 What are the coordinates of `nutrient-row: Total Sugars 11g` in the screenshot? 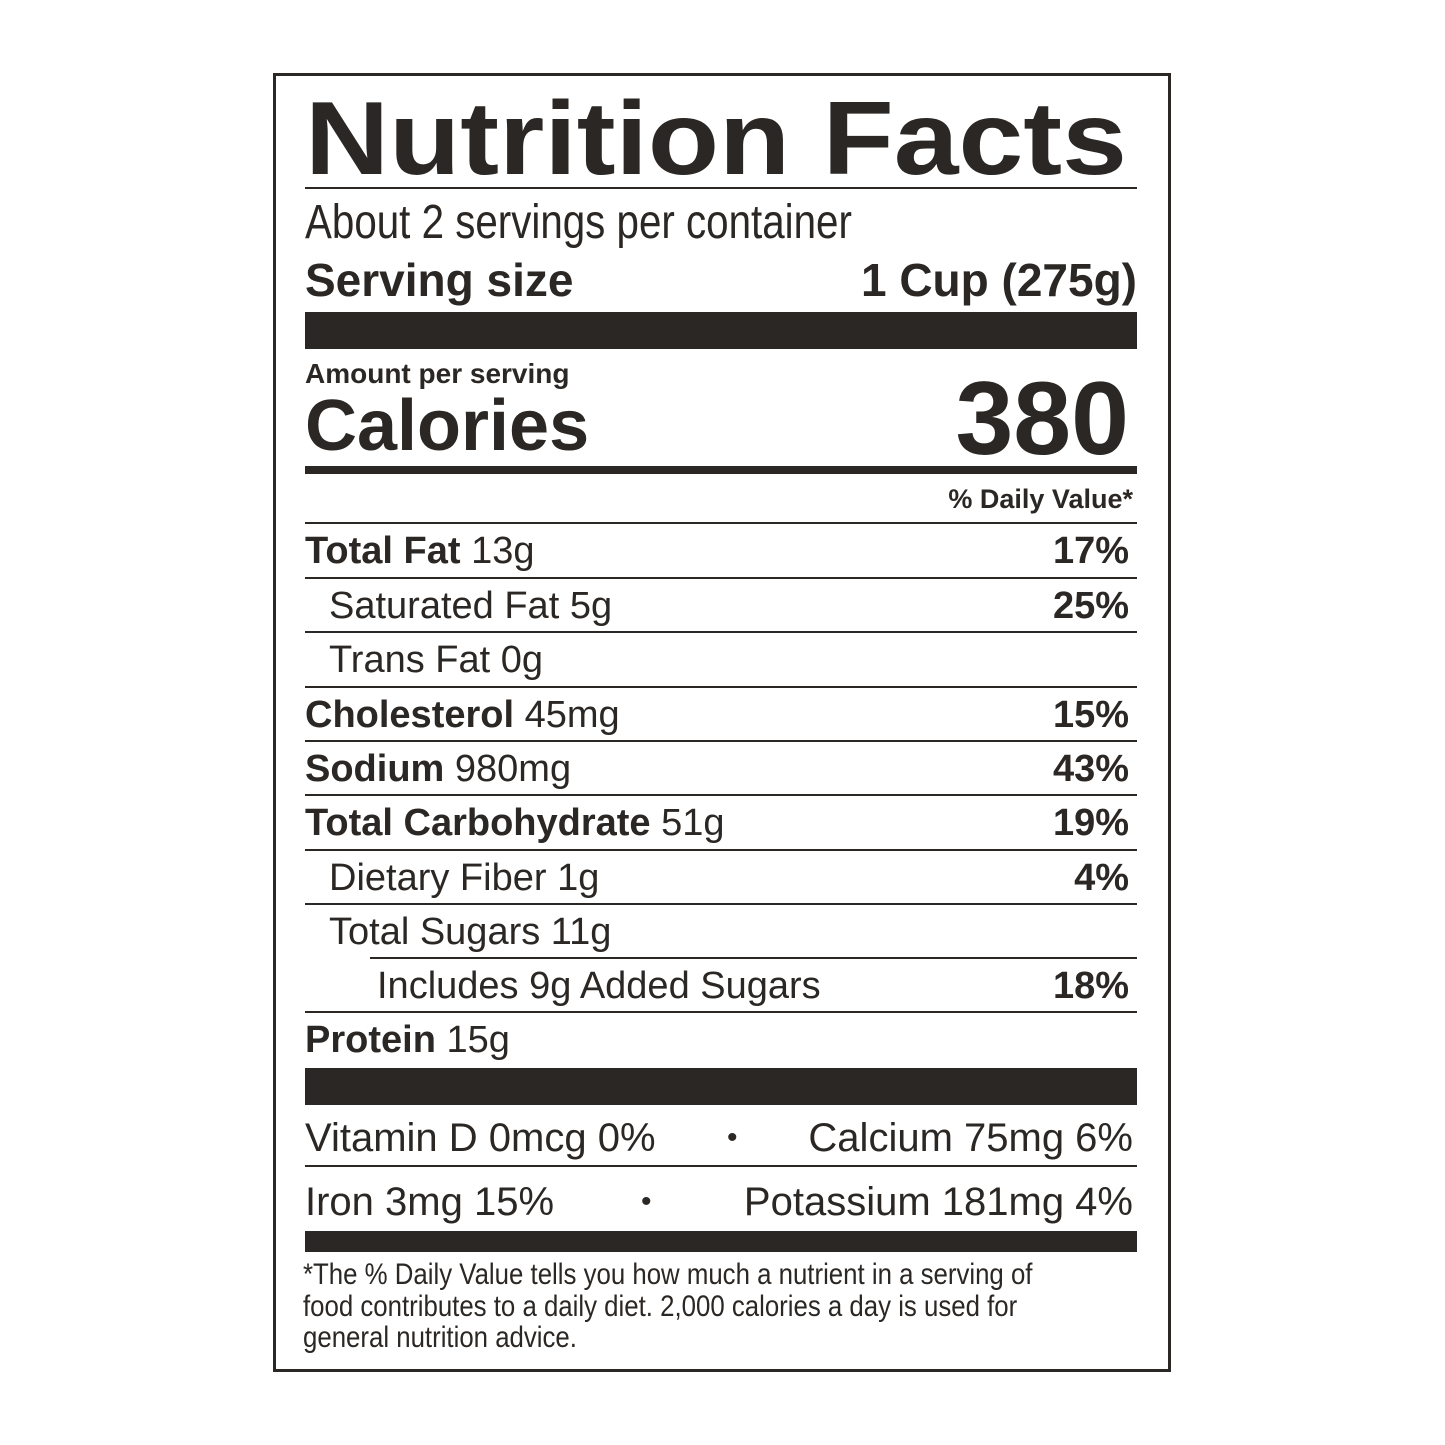 It's located at (721, 932).